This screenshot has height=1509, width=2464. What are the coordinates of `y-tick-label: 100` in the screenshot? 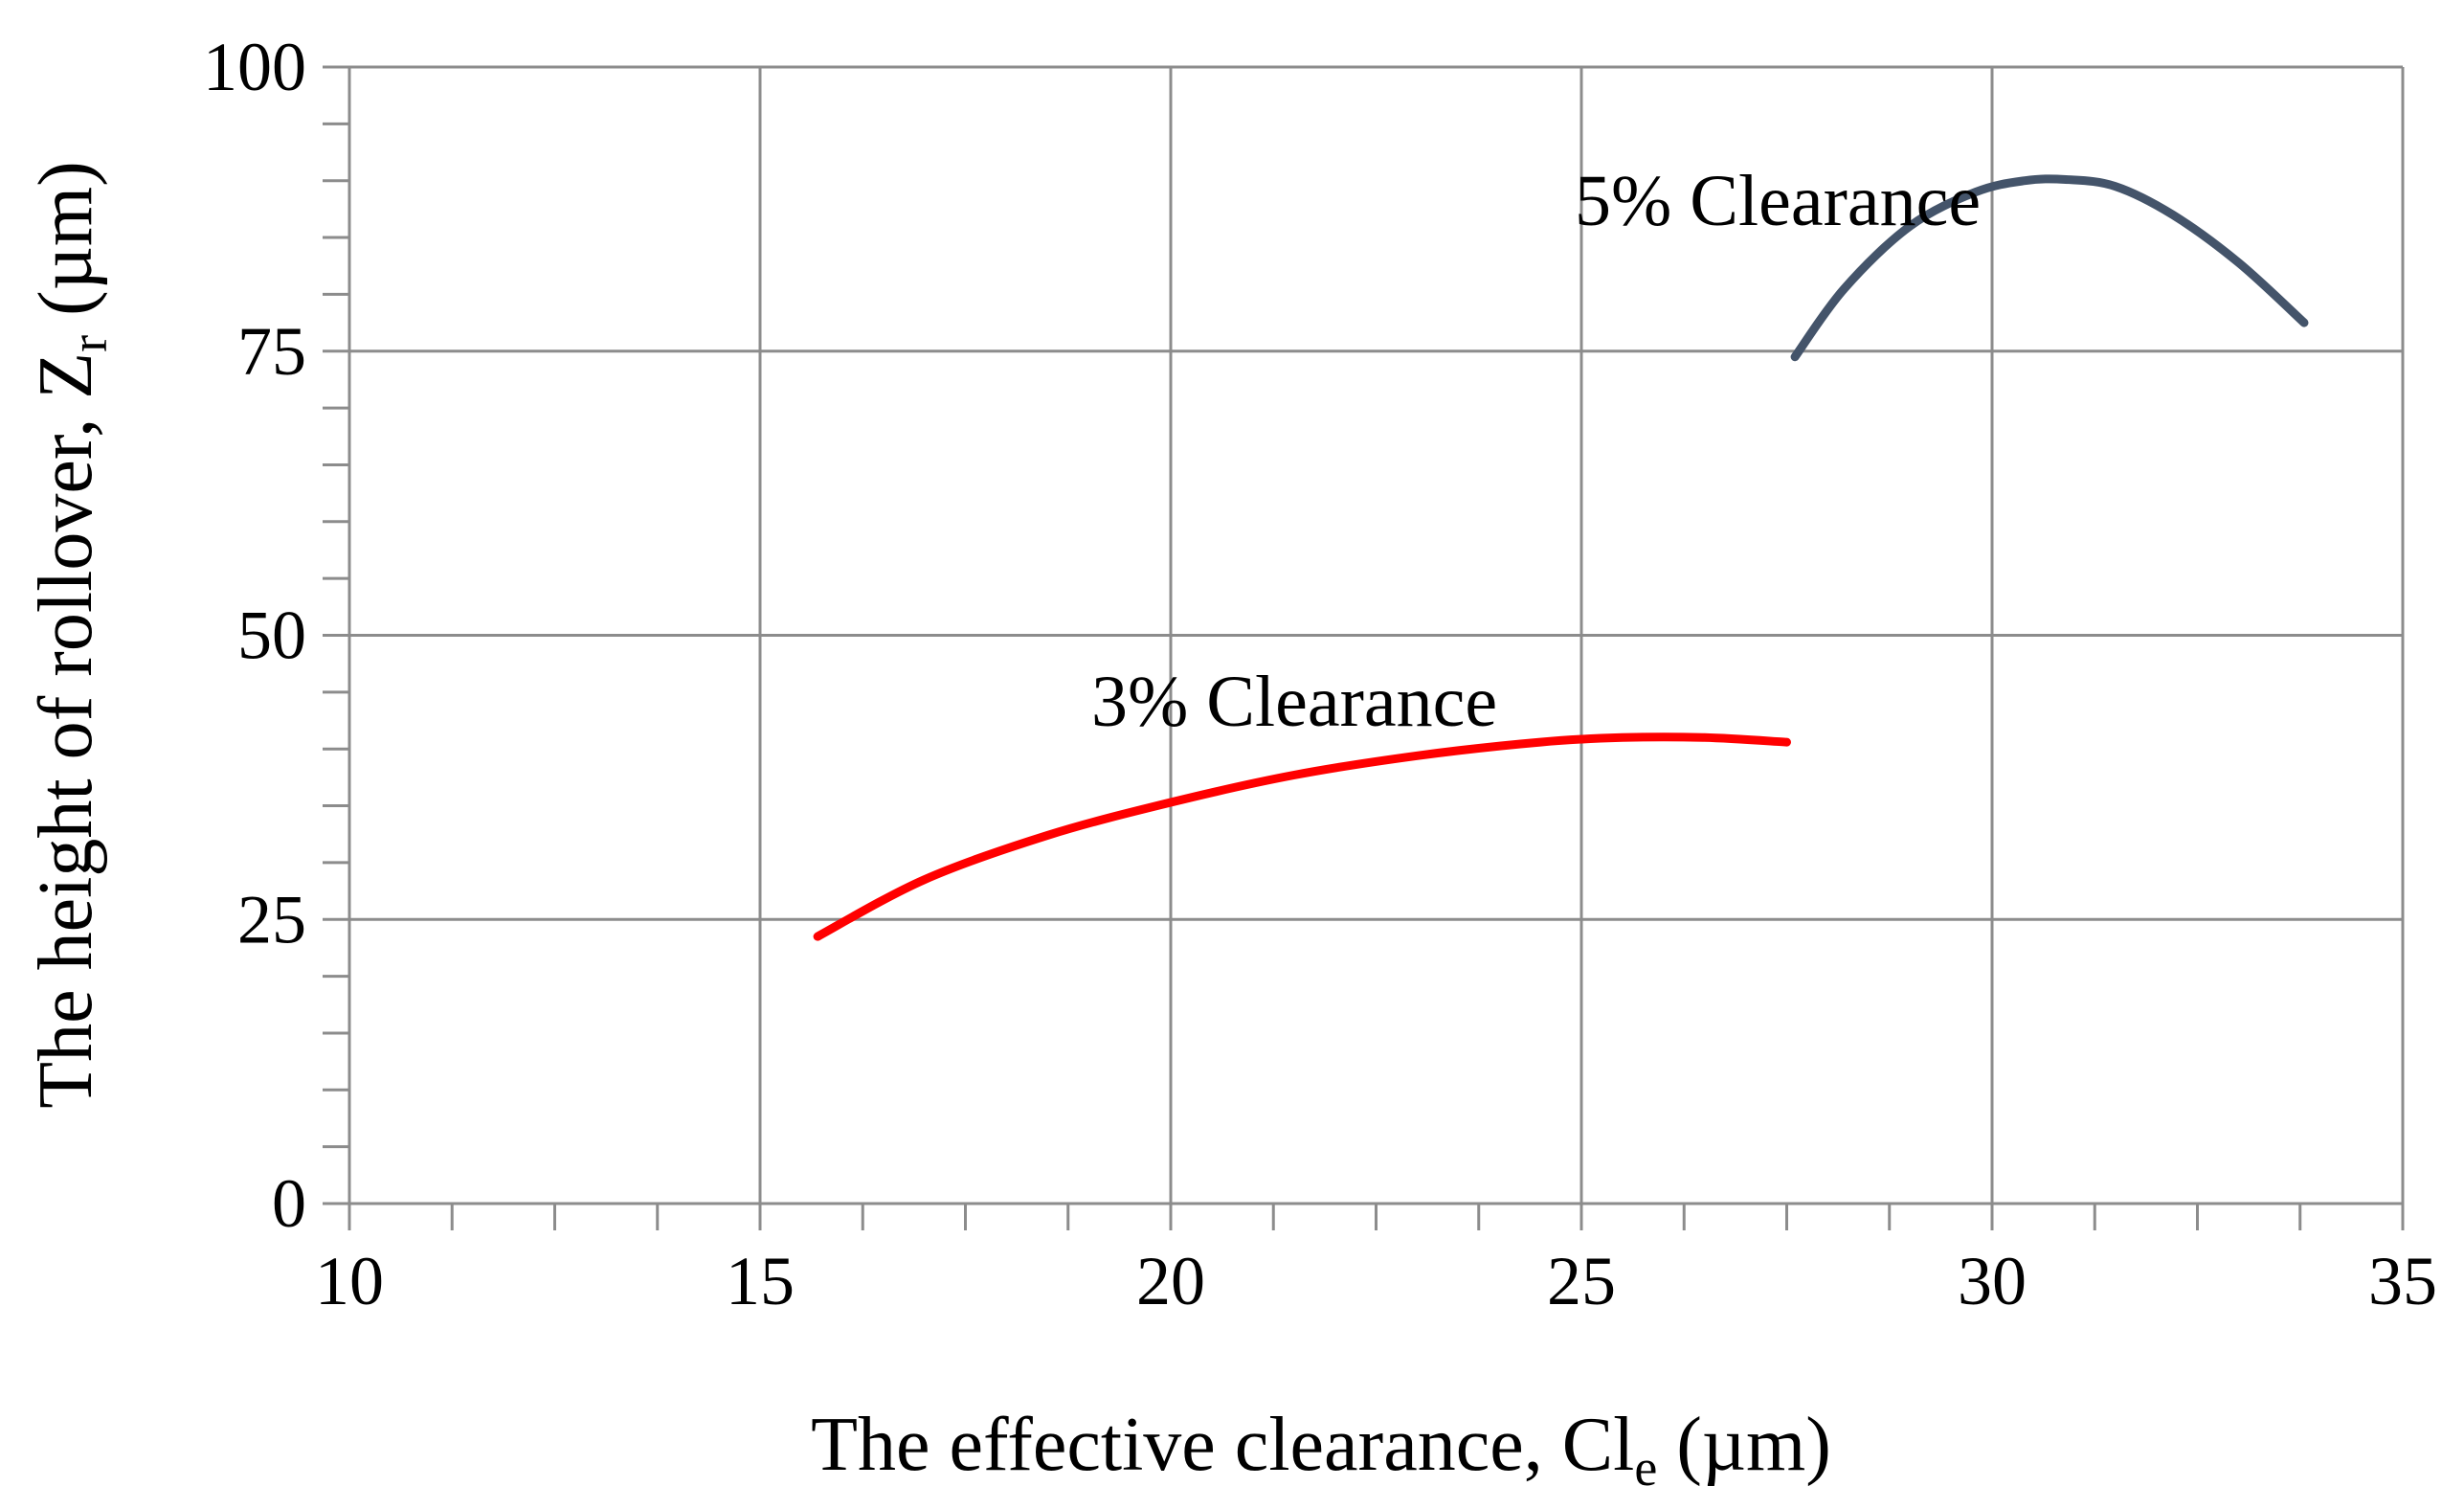 It's located at (255, 67).